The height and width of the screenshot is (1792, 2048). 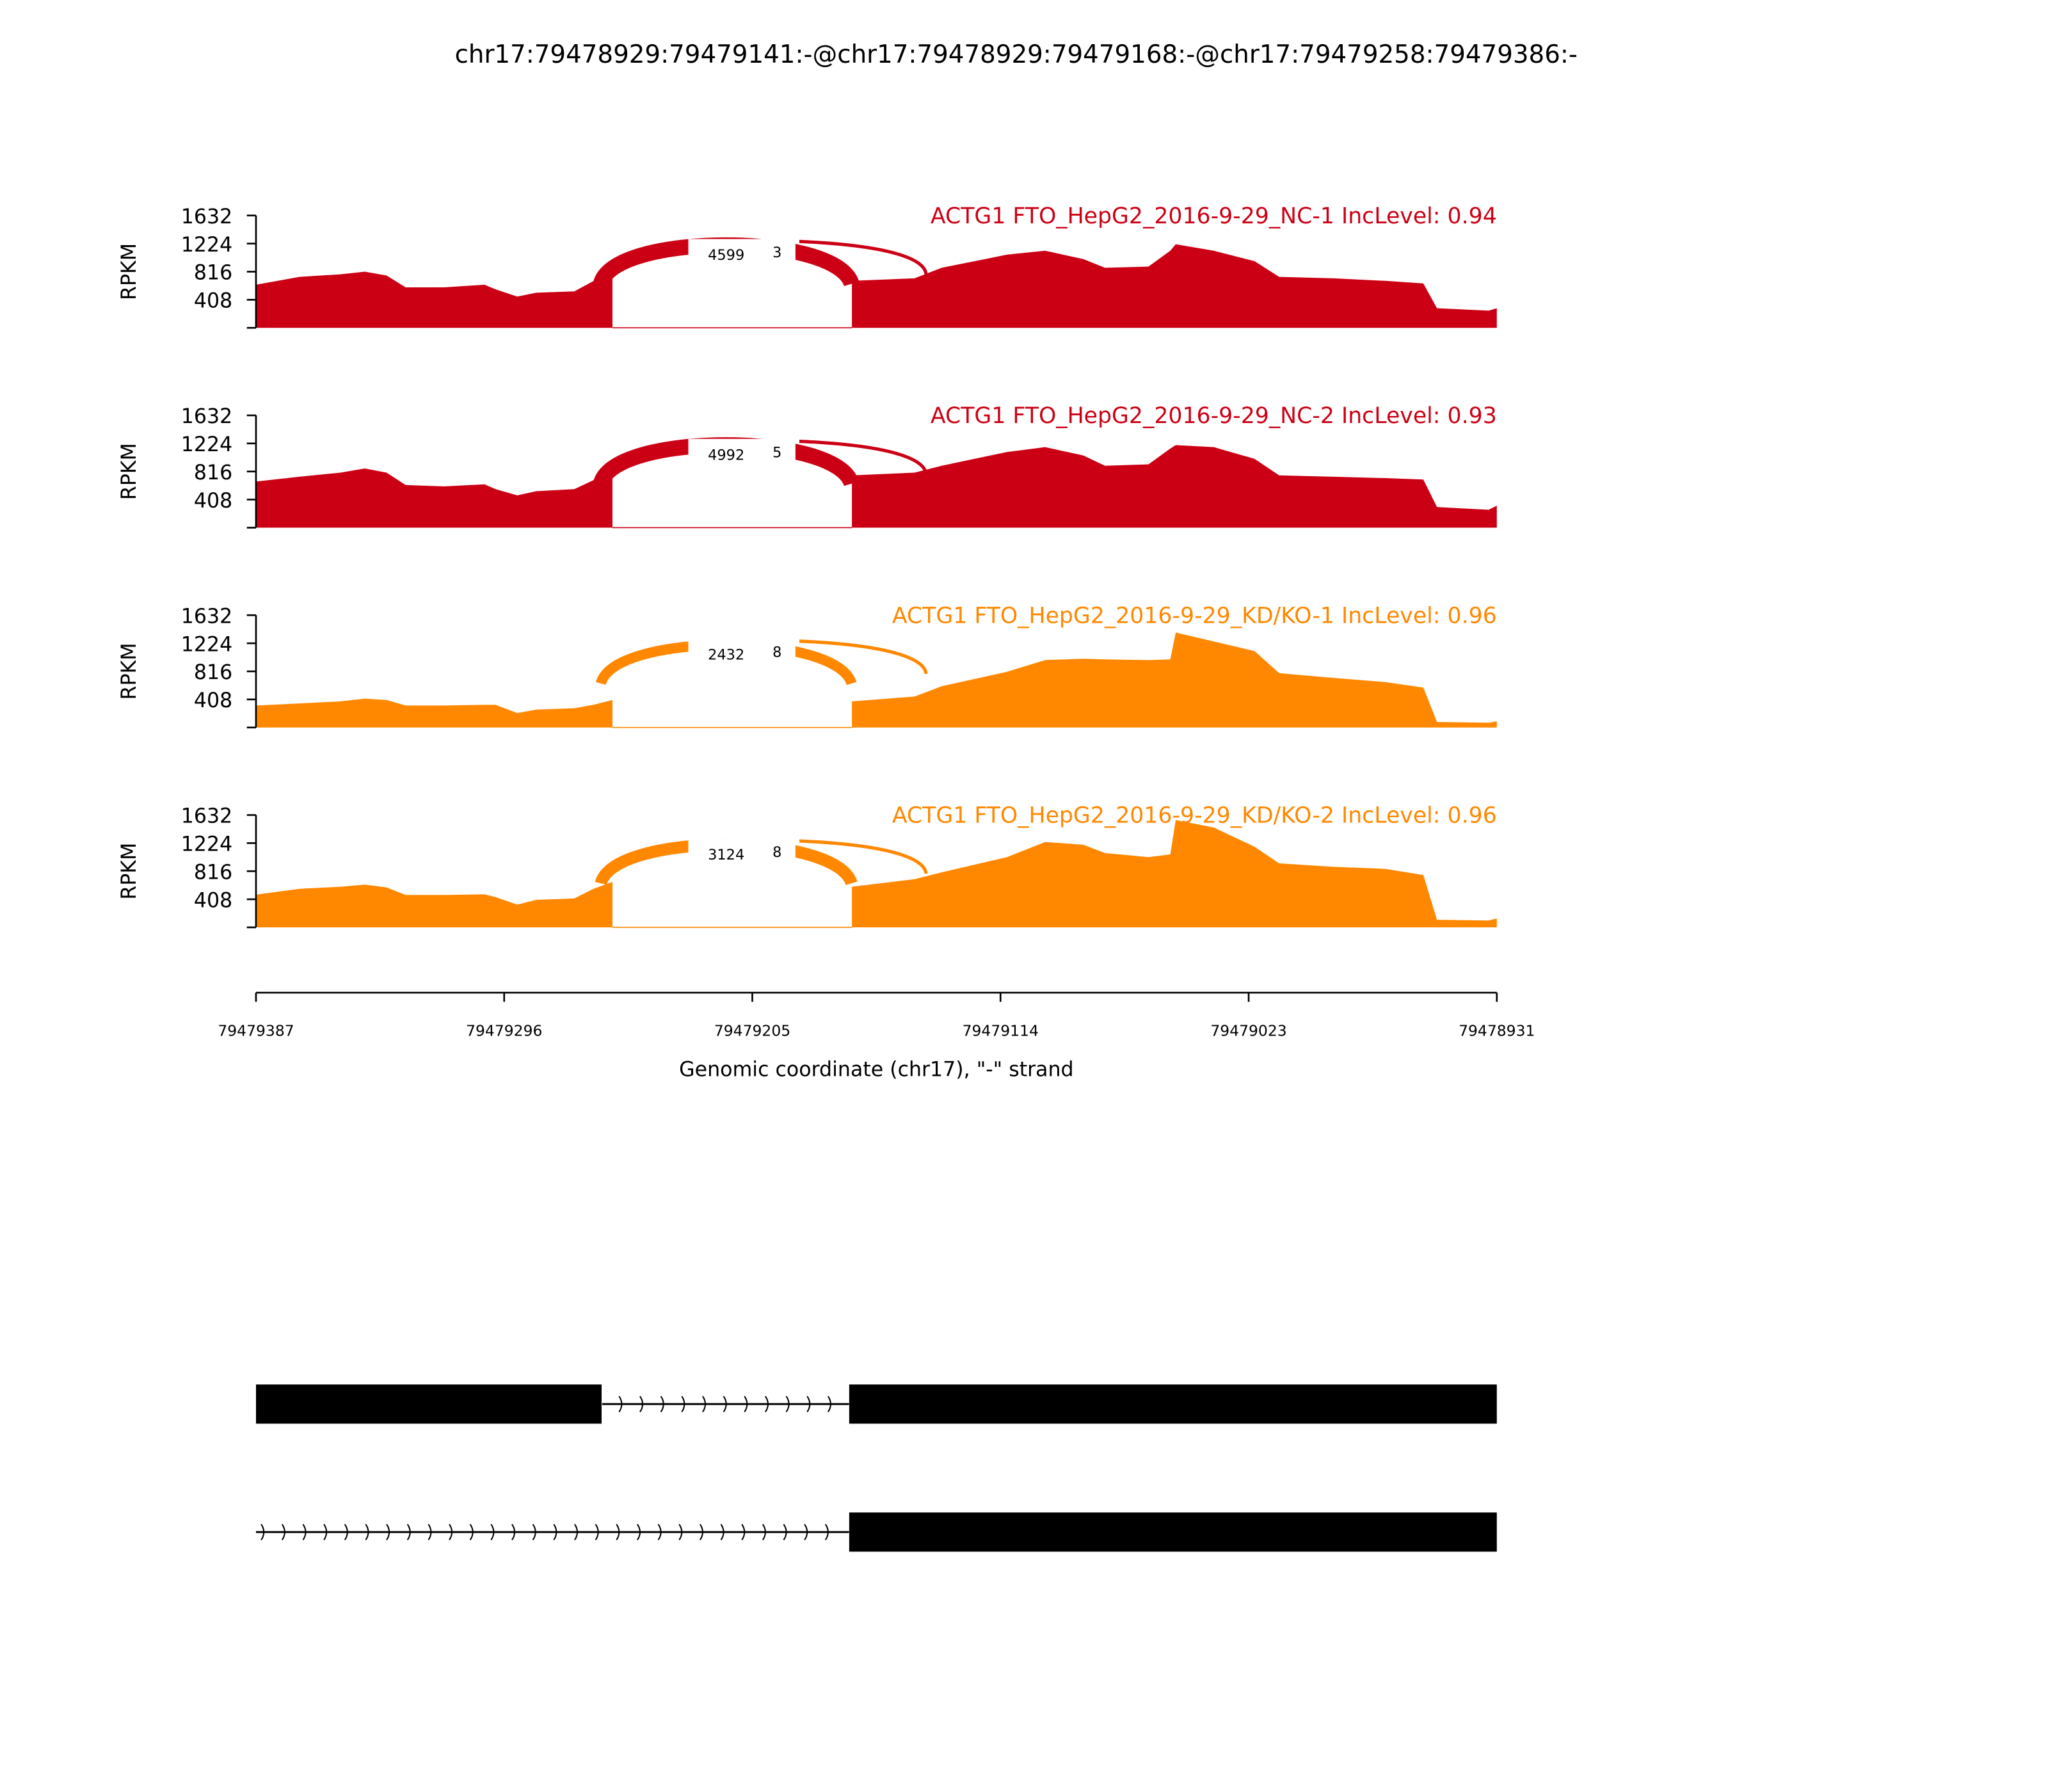 What do you see at coordinates (752, 1030) in the screenshot?
I see `x-tick-label: 79479205` at bounding box center [752, 1030].